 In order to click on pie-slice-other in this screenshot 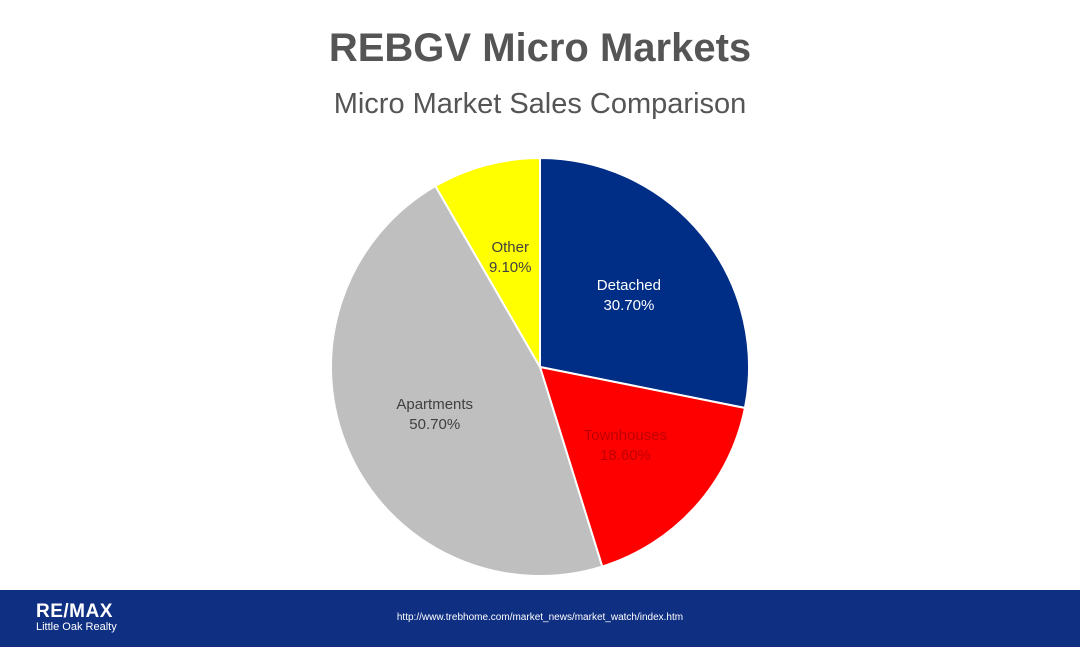, I will do `click(487, 263)`.